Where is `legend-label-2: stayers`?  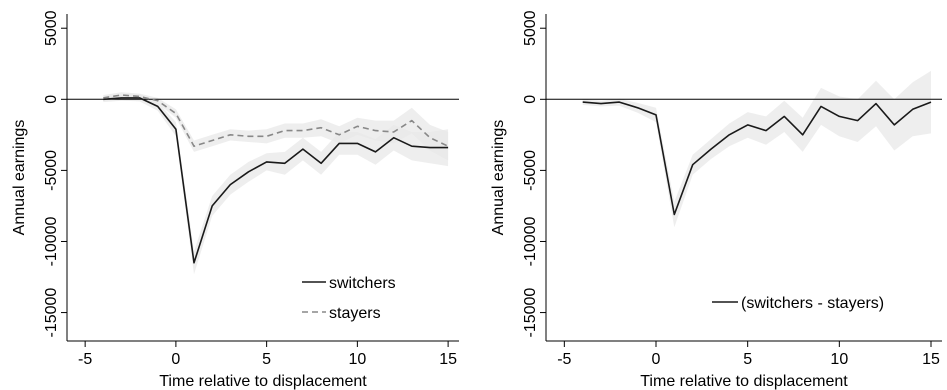
legend-label-2: stayers is located at coordinates (355, 313).